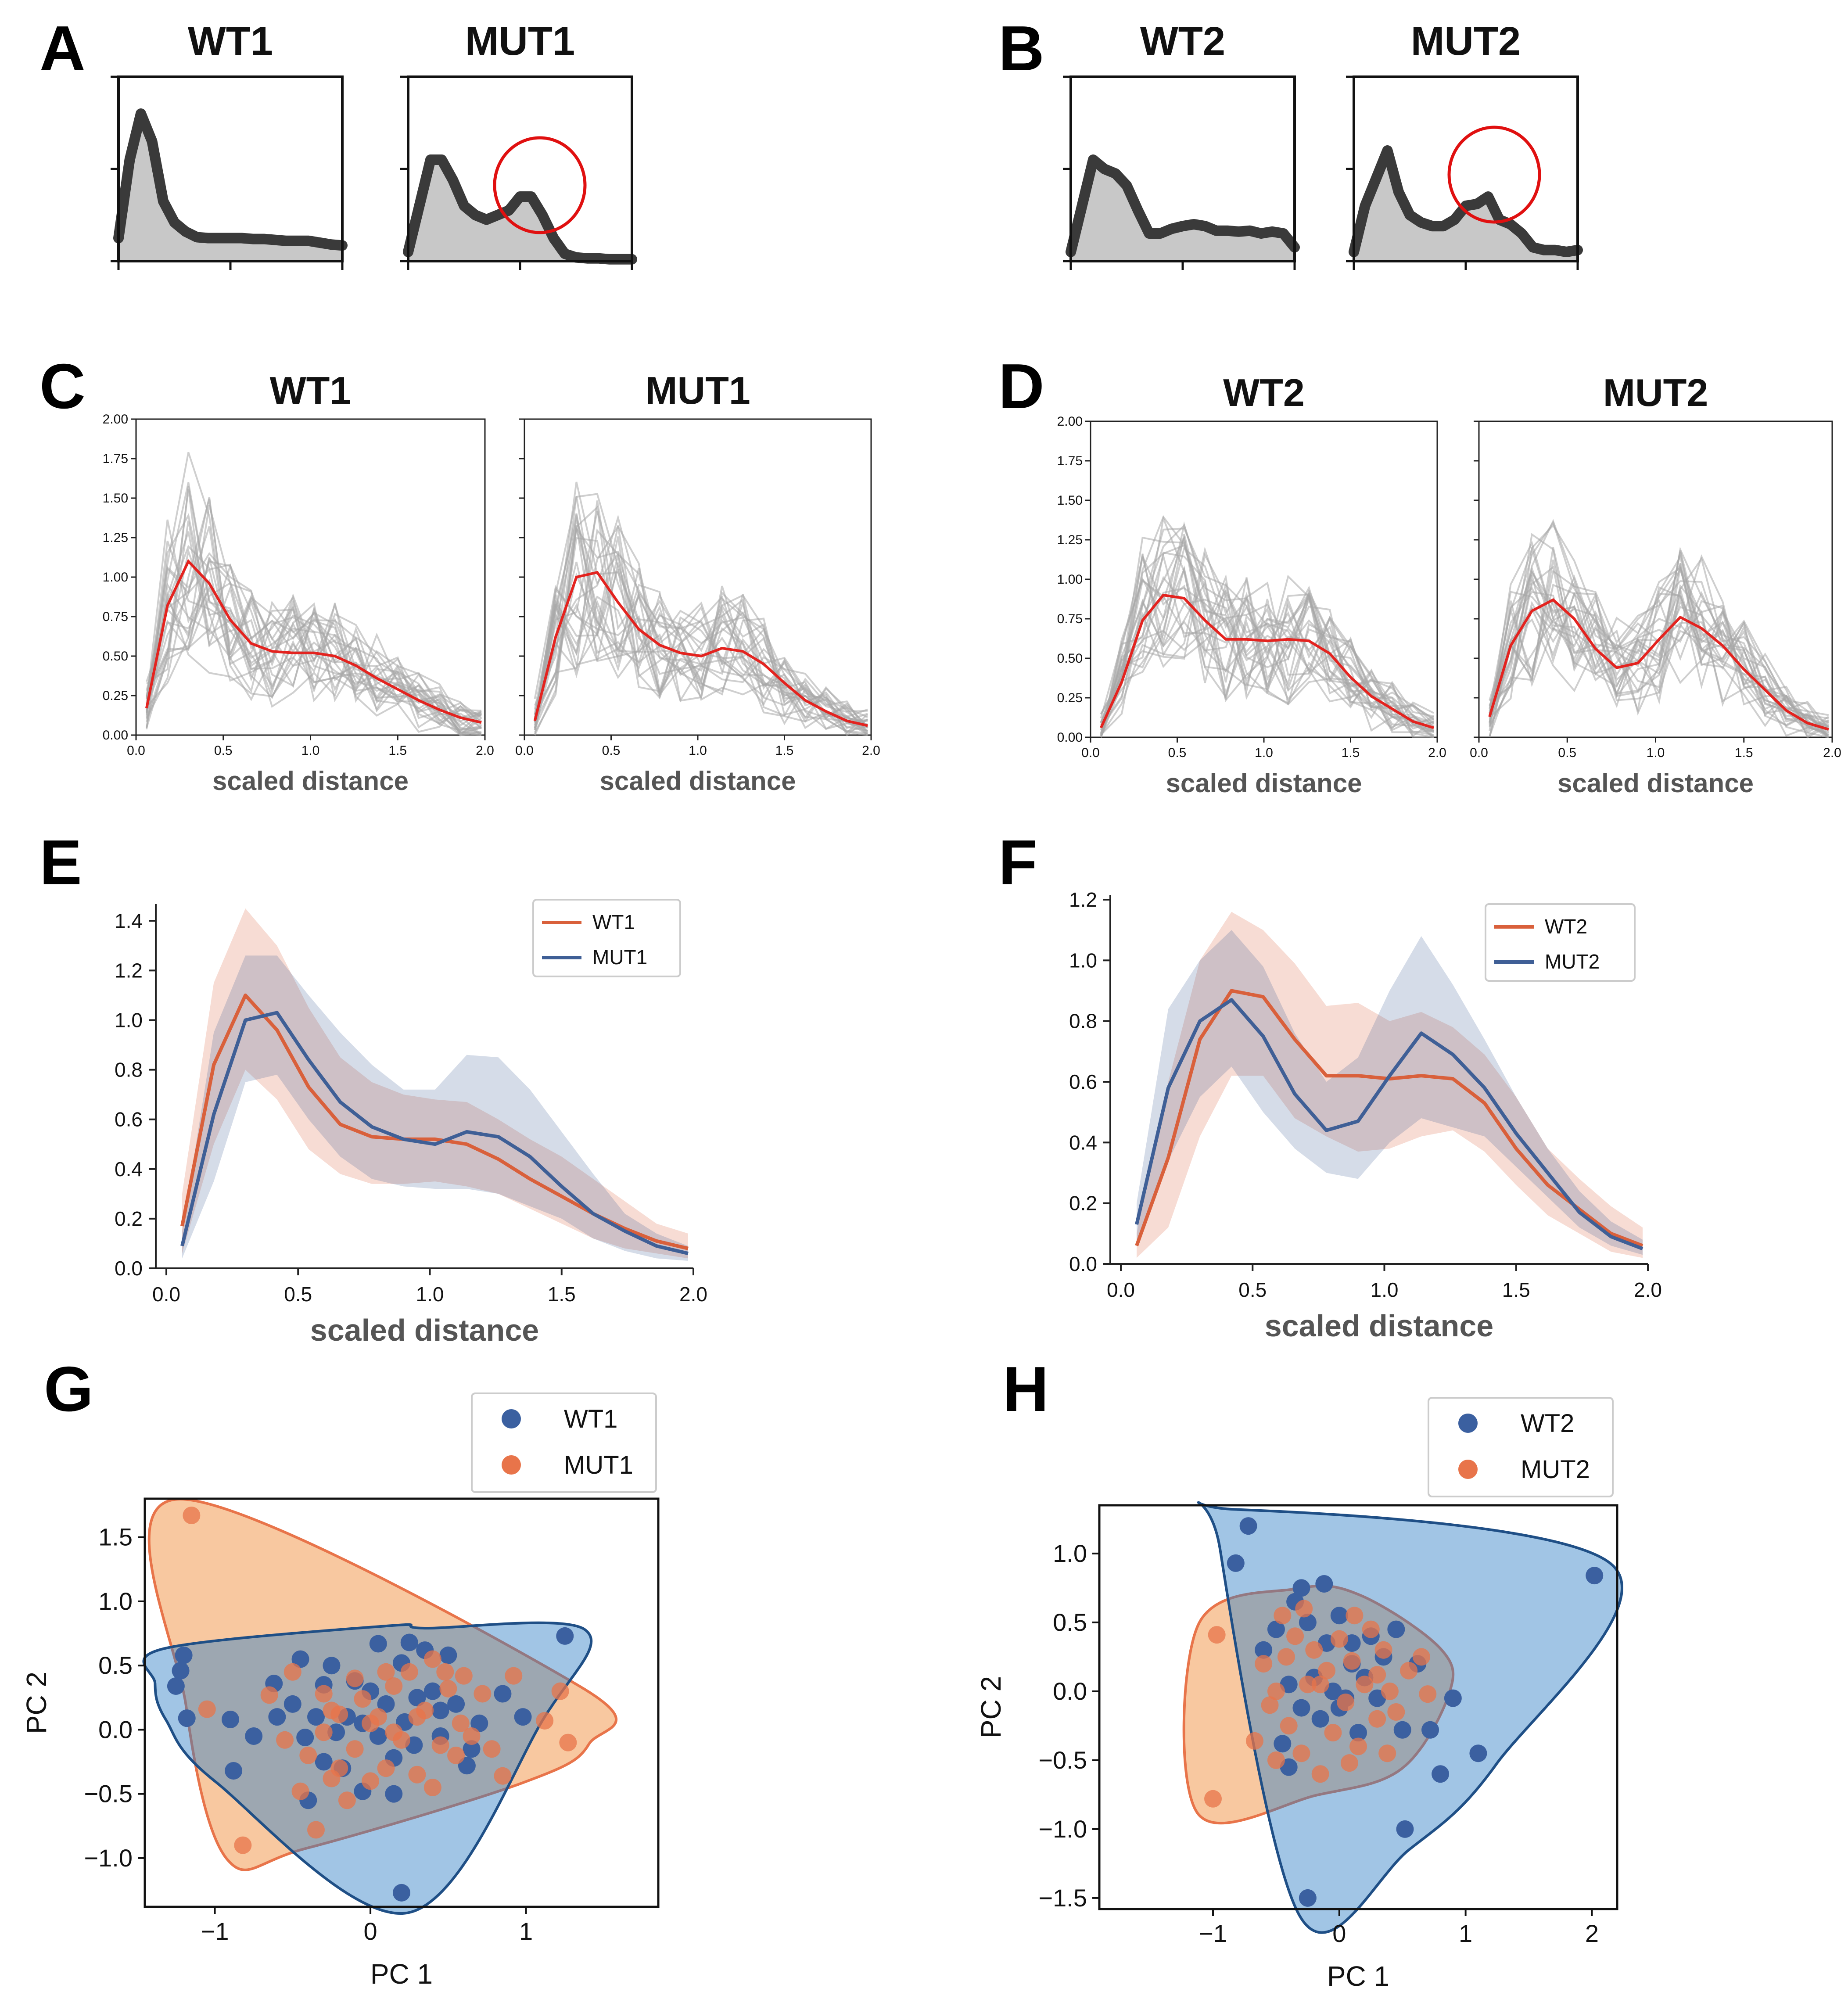  What do you see at coordinates (1021, 386) in the screenshot?
I see `panel-letter-d: D` at bounding box center [1021, 386].